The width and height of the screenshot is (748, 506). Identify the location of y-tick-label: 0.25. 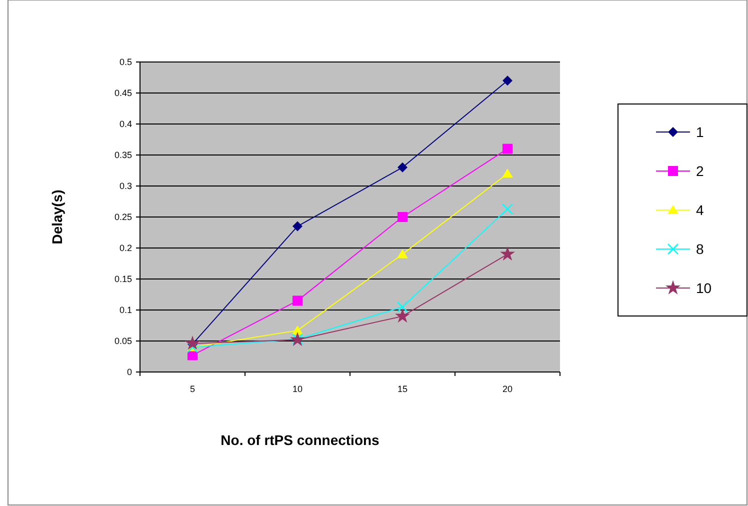
(123, 217).